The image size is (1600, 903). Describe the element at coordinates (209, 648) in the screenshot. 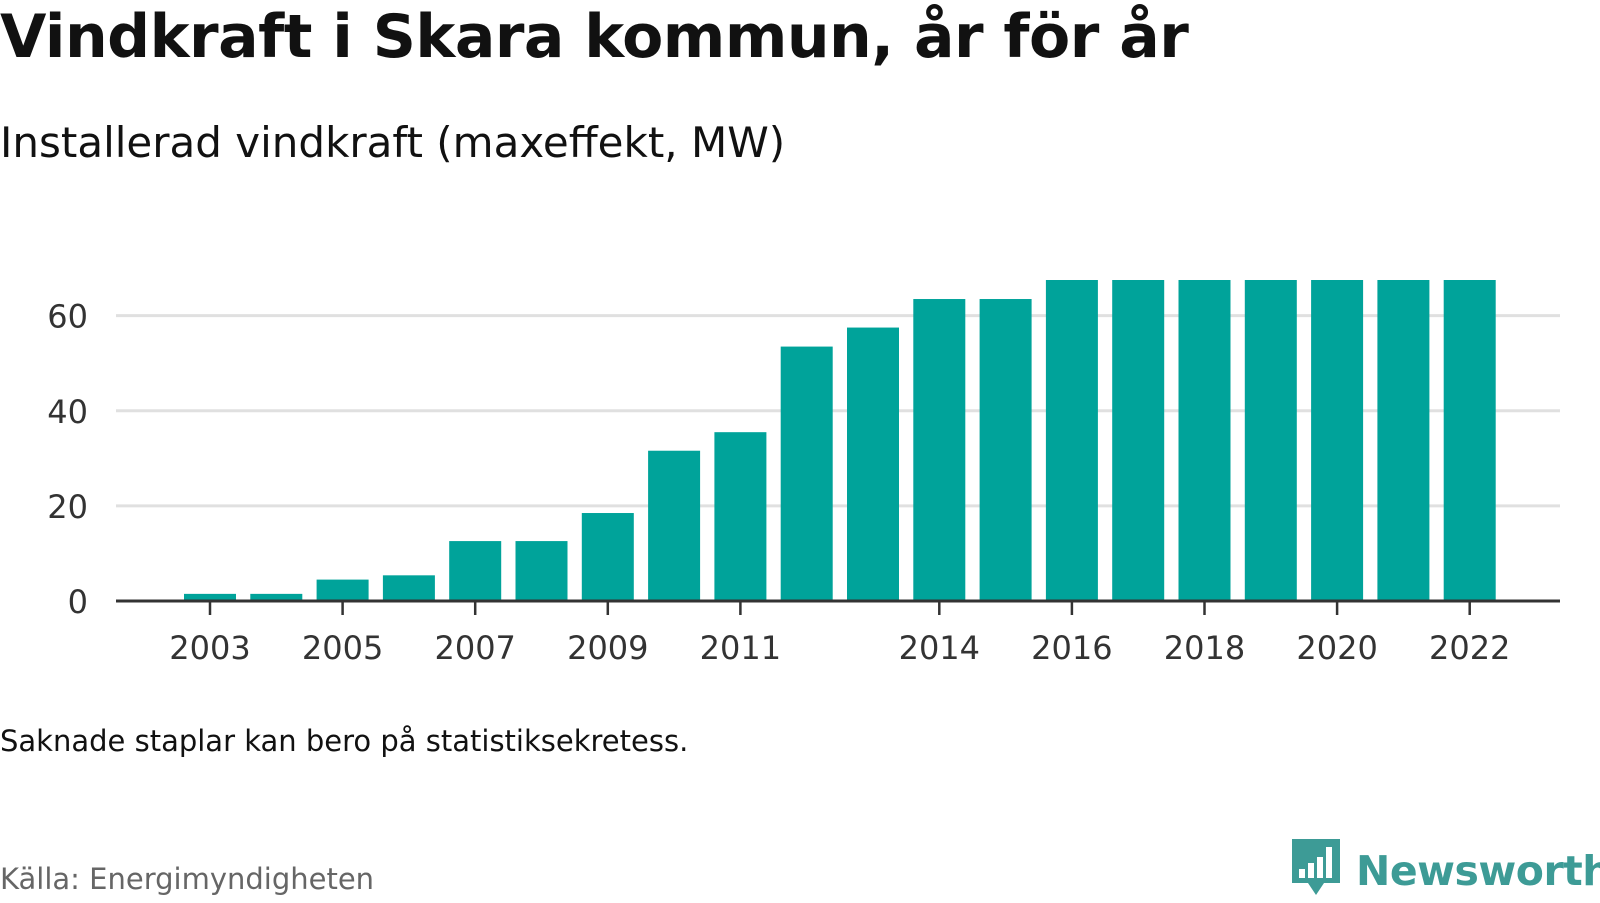

I see `x-tick-label: 2003` at that location.